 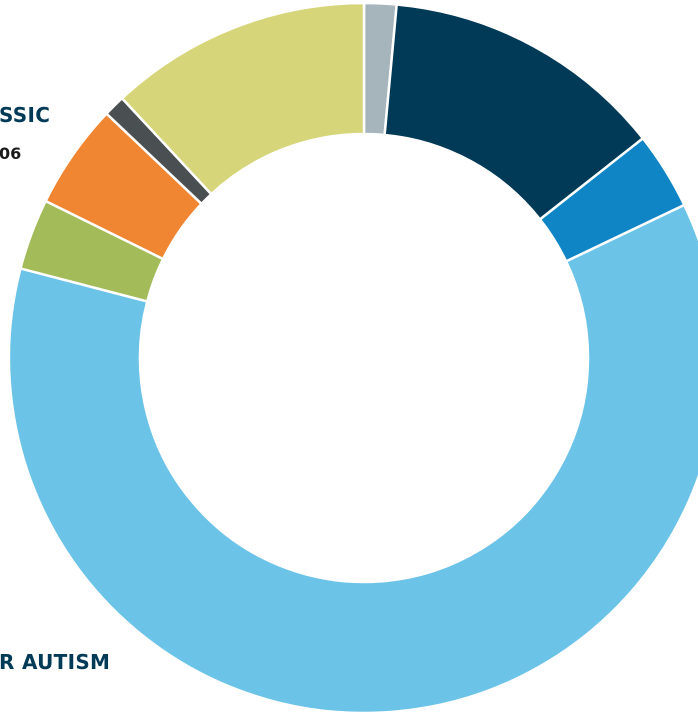 What do you see at coordinates (55, 662) in the screenshot?
I see `label-autism-title: R AUTISM` at bounding box center [55, 662].